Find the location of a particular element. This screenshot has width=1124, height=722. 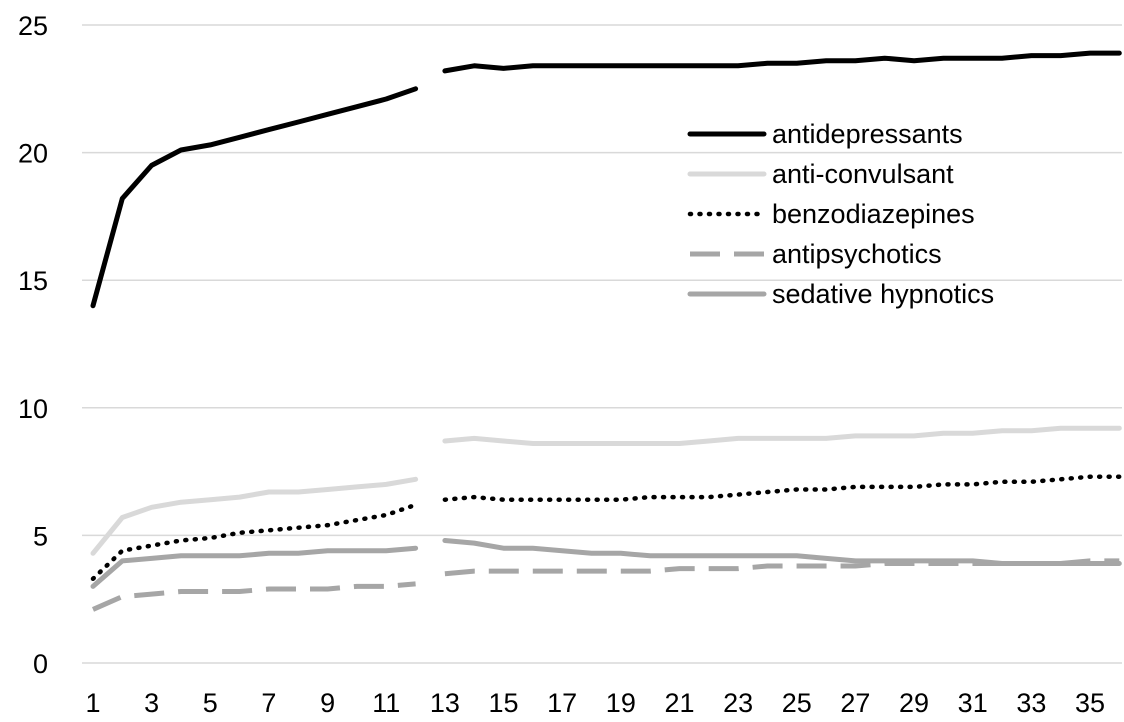

legend-item: sedative hypnotics is located at coordinates (840, 294).